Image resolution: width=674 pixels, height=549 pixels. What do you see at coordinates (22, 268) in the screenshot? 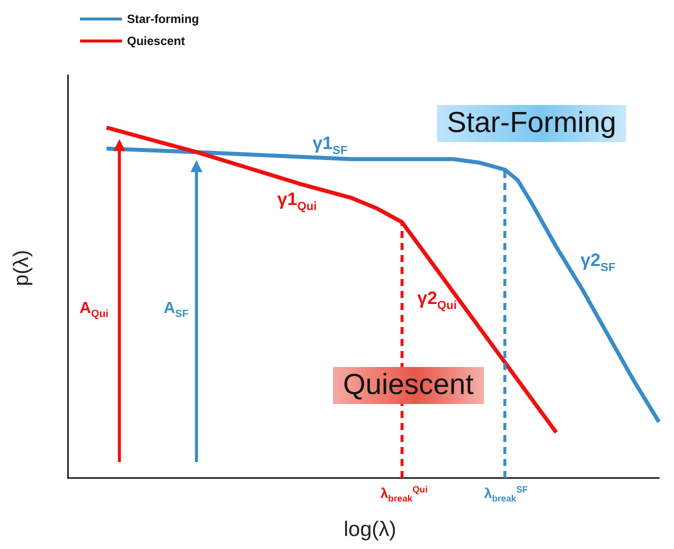
I see `y-axis-title: p(λ)` at bounding box center [22, 268].